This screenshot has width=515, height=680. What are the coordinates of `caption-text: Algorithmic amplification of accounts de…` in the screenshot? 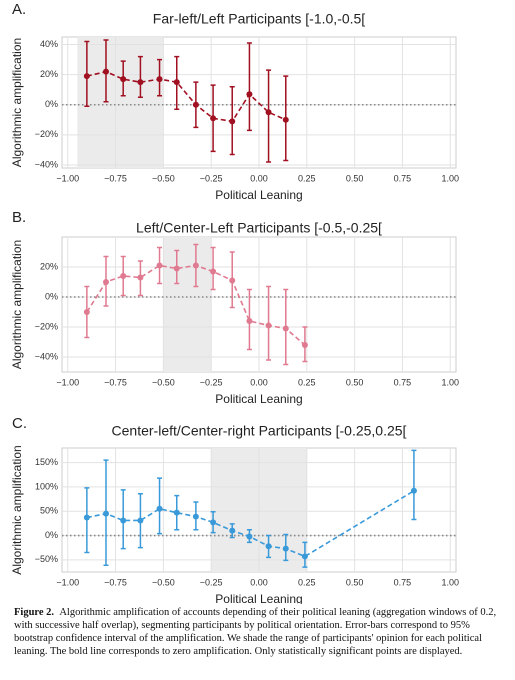 It's located at (255, 632).